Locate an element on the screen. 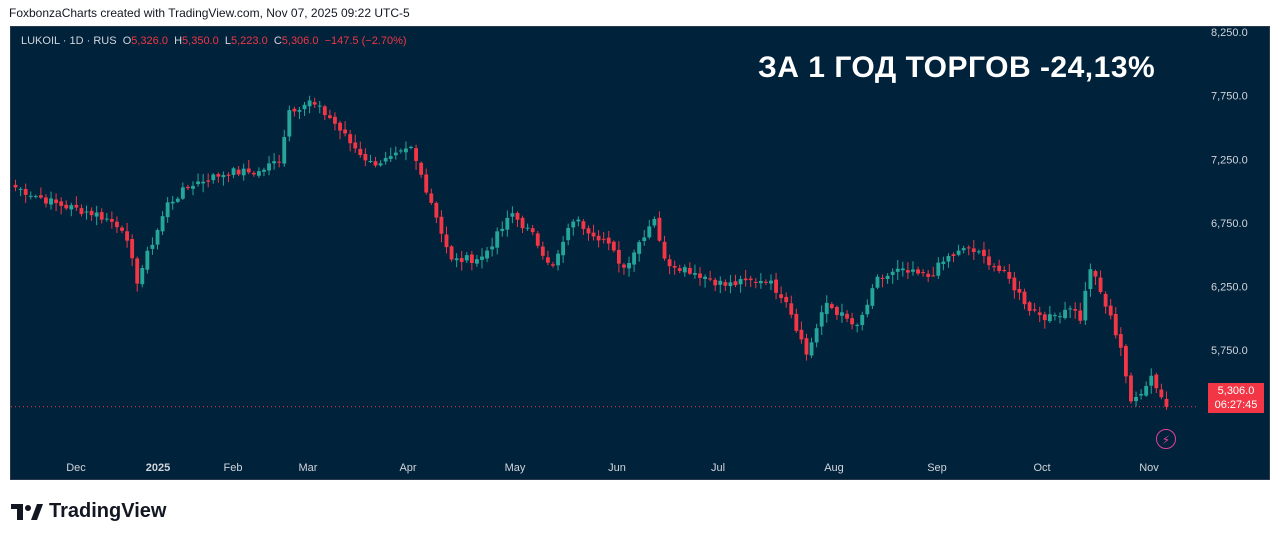  x-tick-label: Feb is located at coordinates (233, 468).